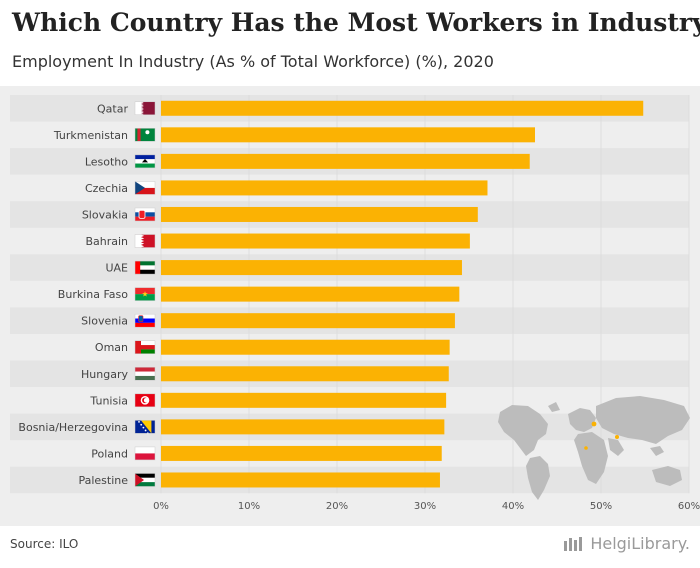  Describe the element at coordinates (145, 400) in the screenshot. I see `tunisia-flag-icon` at that location.